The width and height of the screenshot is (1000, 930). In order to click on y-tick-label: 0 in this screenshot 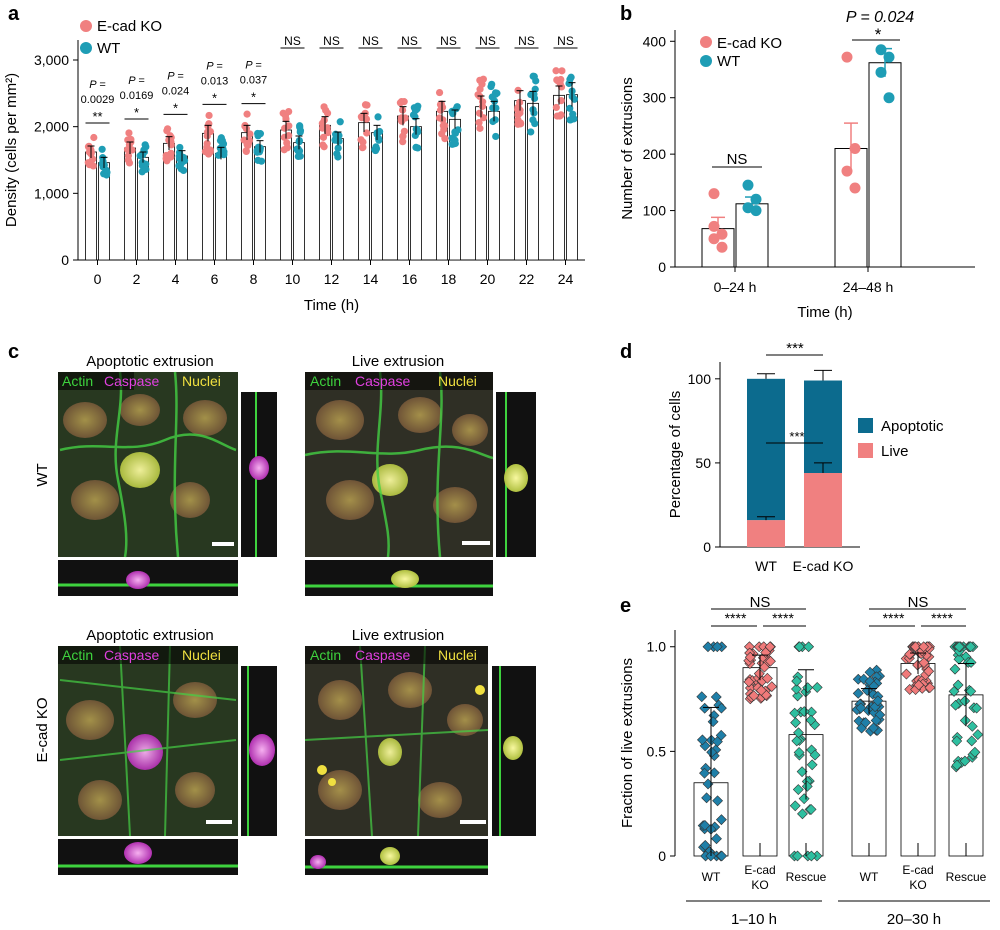, I will do `click(65, 260)`.